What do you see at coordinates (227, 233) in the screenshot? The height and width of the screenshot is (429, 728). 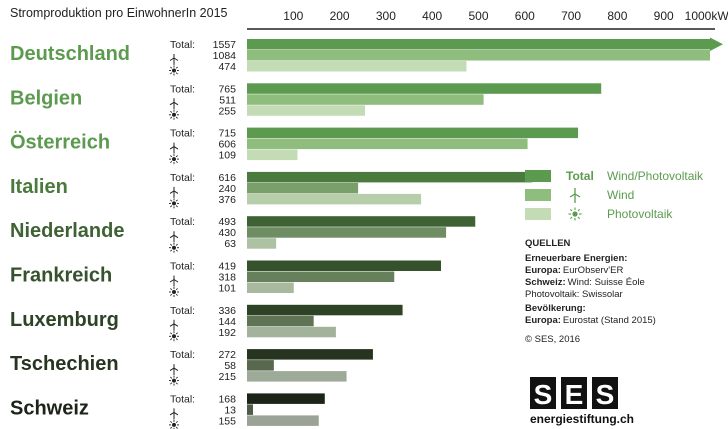 I see `wind-value: 430` at bounding box center [227, 233].